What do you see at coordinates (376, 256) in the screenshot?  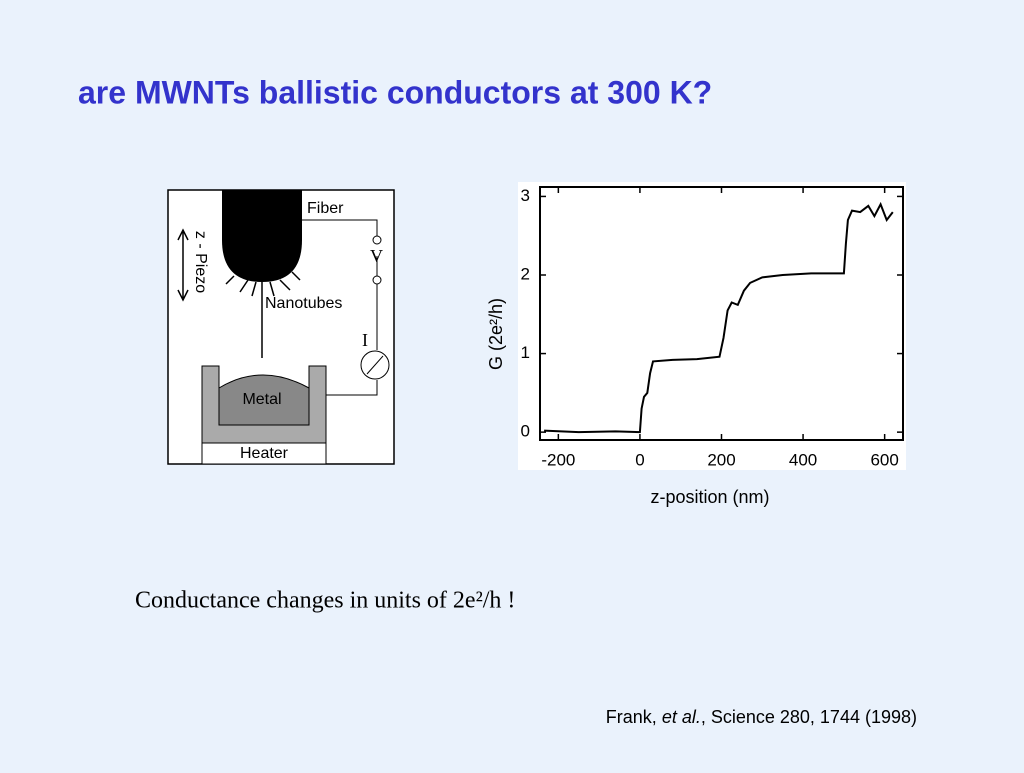 I see `diagram-label: V` at bounding box center [376, 256].